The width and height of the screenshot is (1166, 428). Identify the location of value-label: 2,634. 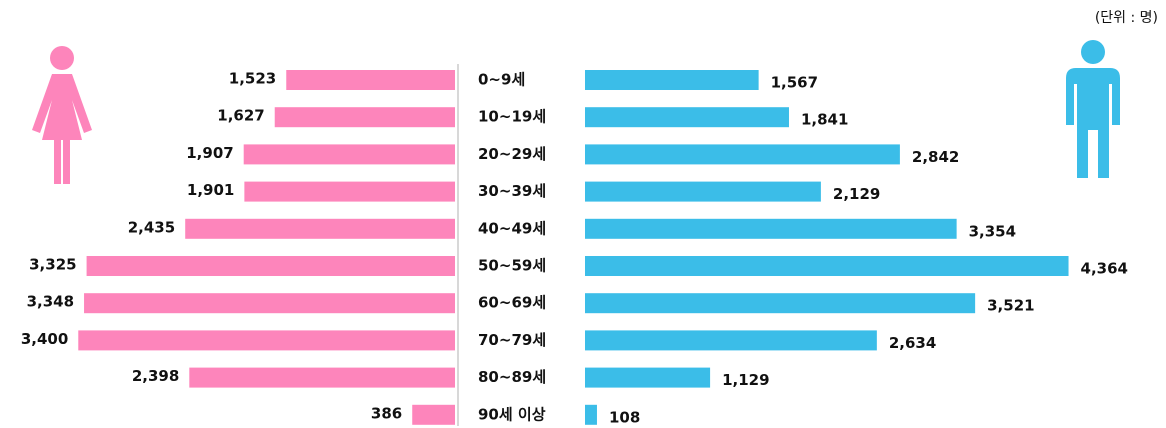
(912, 343).